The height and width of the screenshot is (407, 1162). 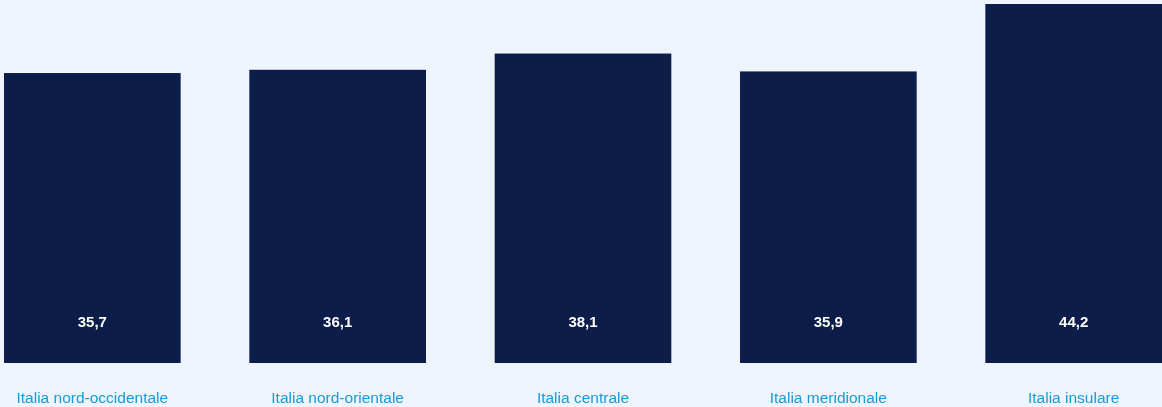 I want to click on data-label: 35,7, so click(x=92, y=321).